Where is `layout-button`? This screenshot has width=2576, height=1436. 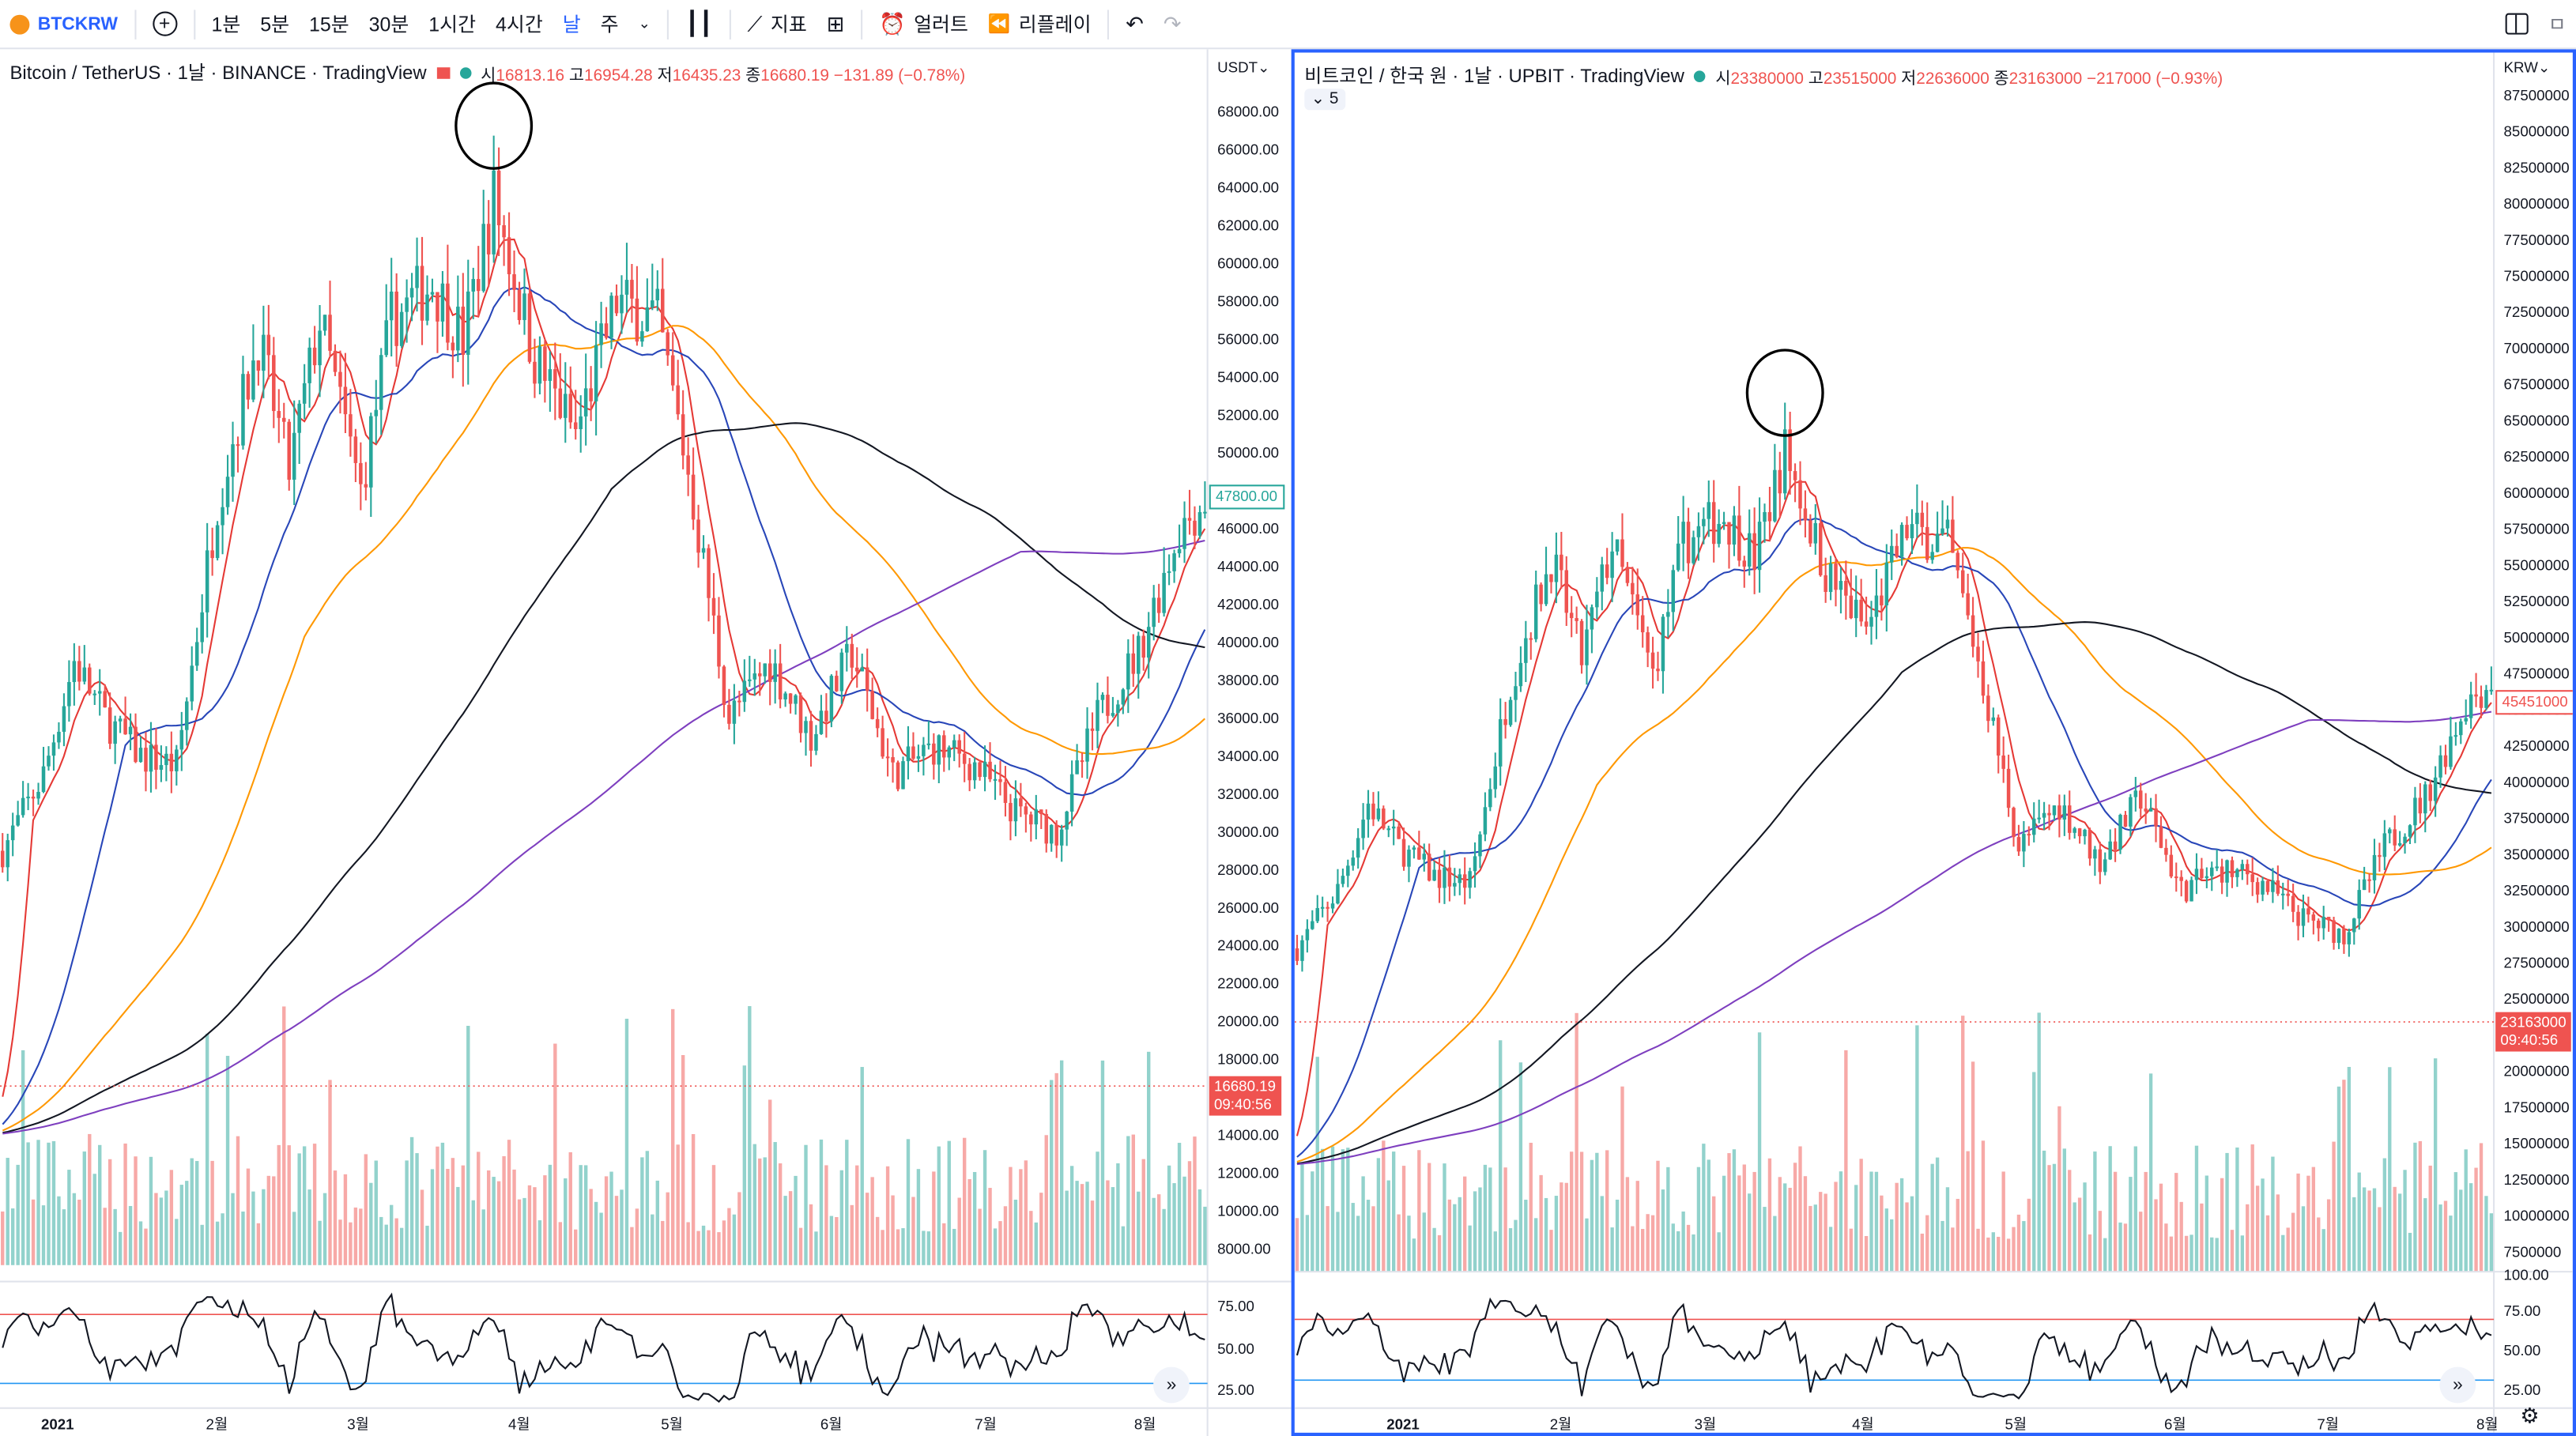 layout-button is located at coordinates (2516, 23).